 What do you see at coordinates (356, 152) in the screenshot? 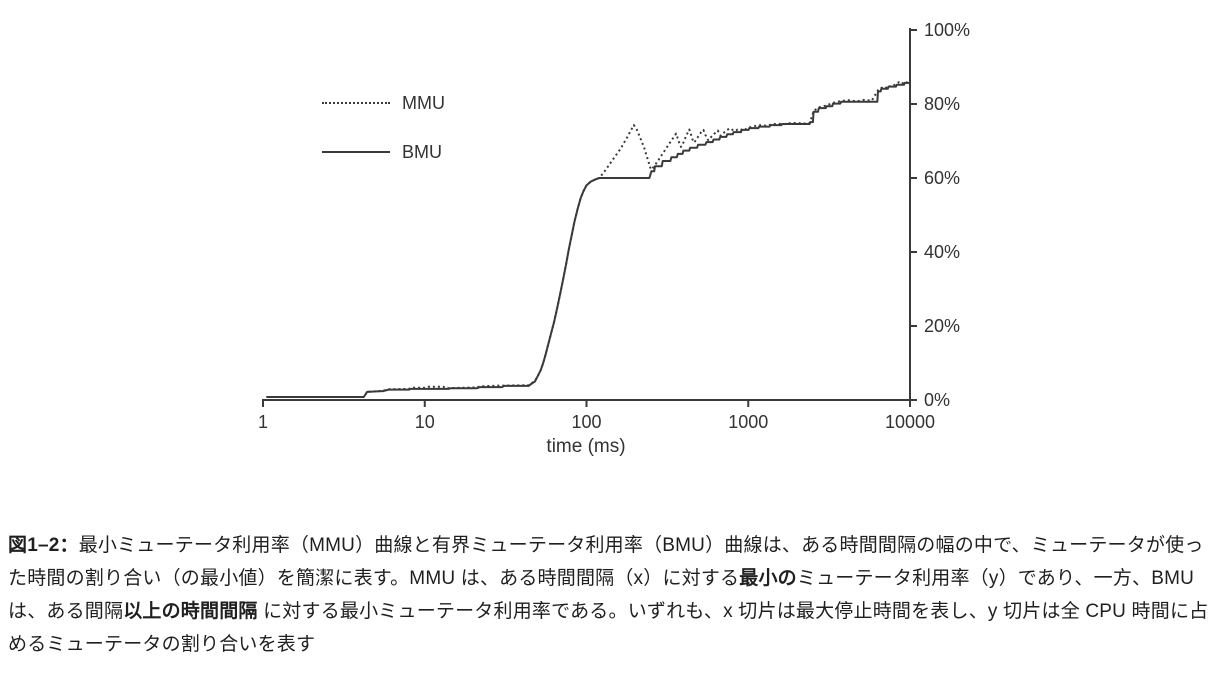
I see `bmu-solid-line-swatch` at bounding box center [356, 152].